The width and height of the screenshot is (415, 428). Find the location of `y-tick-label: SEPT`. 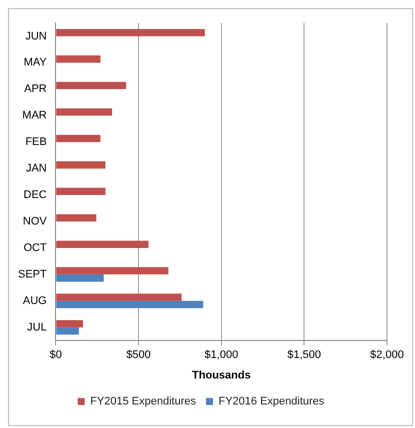

y-tick-label: SEPT is located at coordinates (33, 274).